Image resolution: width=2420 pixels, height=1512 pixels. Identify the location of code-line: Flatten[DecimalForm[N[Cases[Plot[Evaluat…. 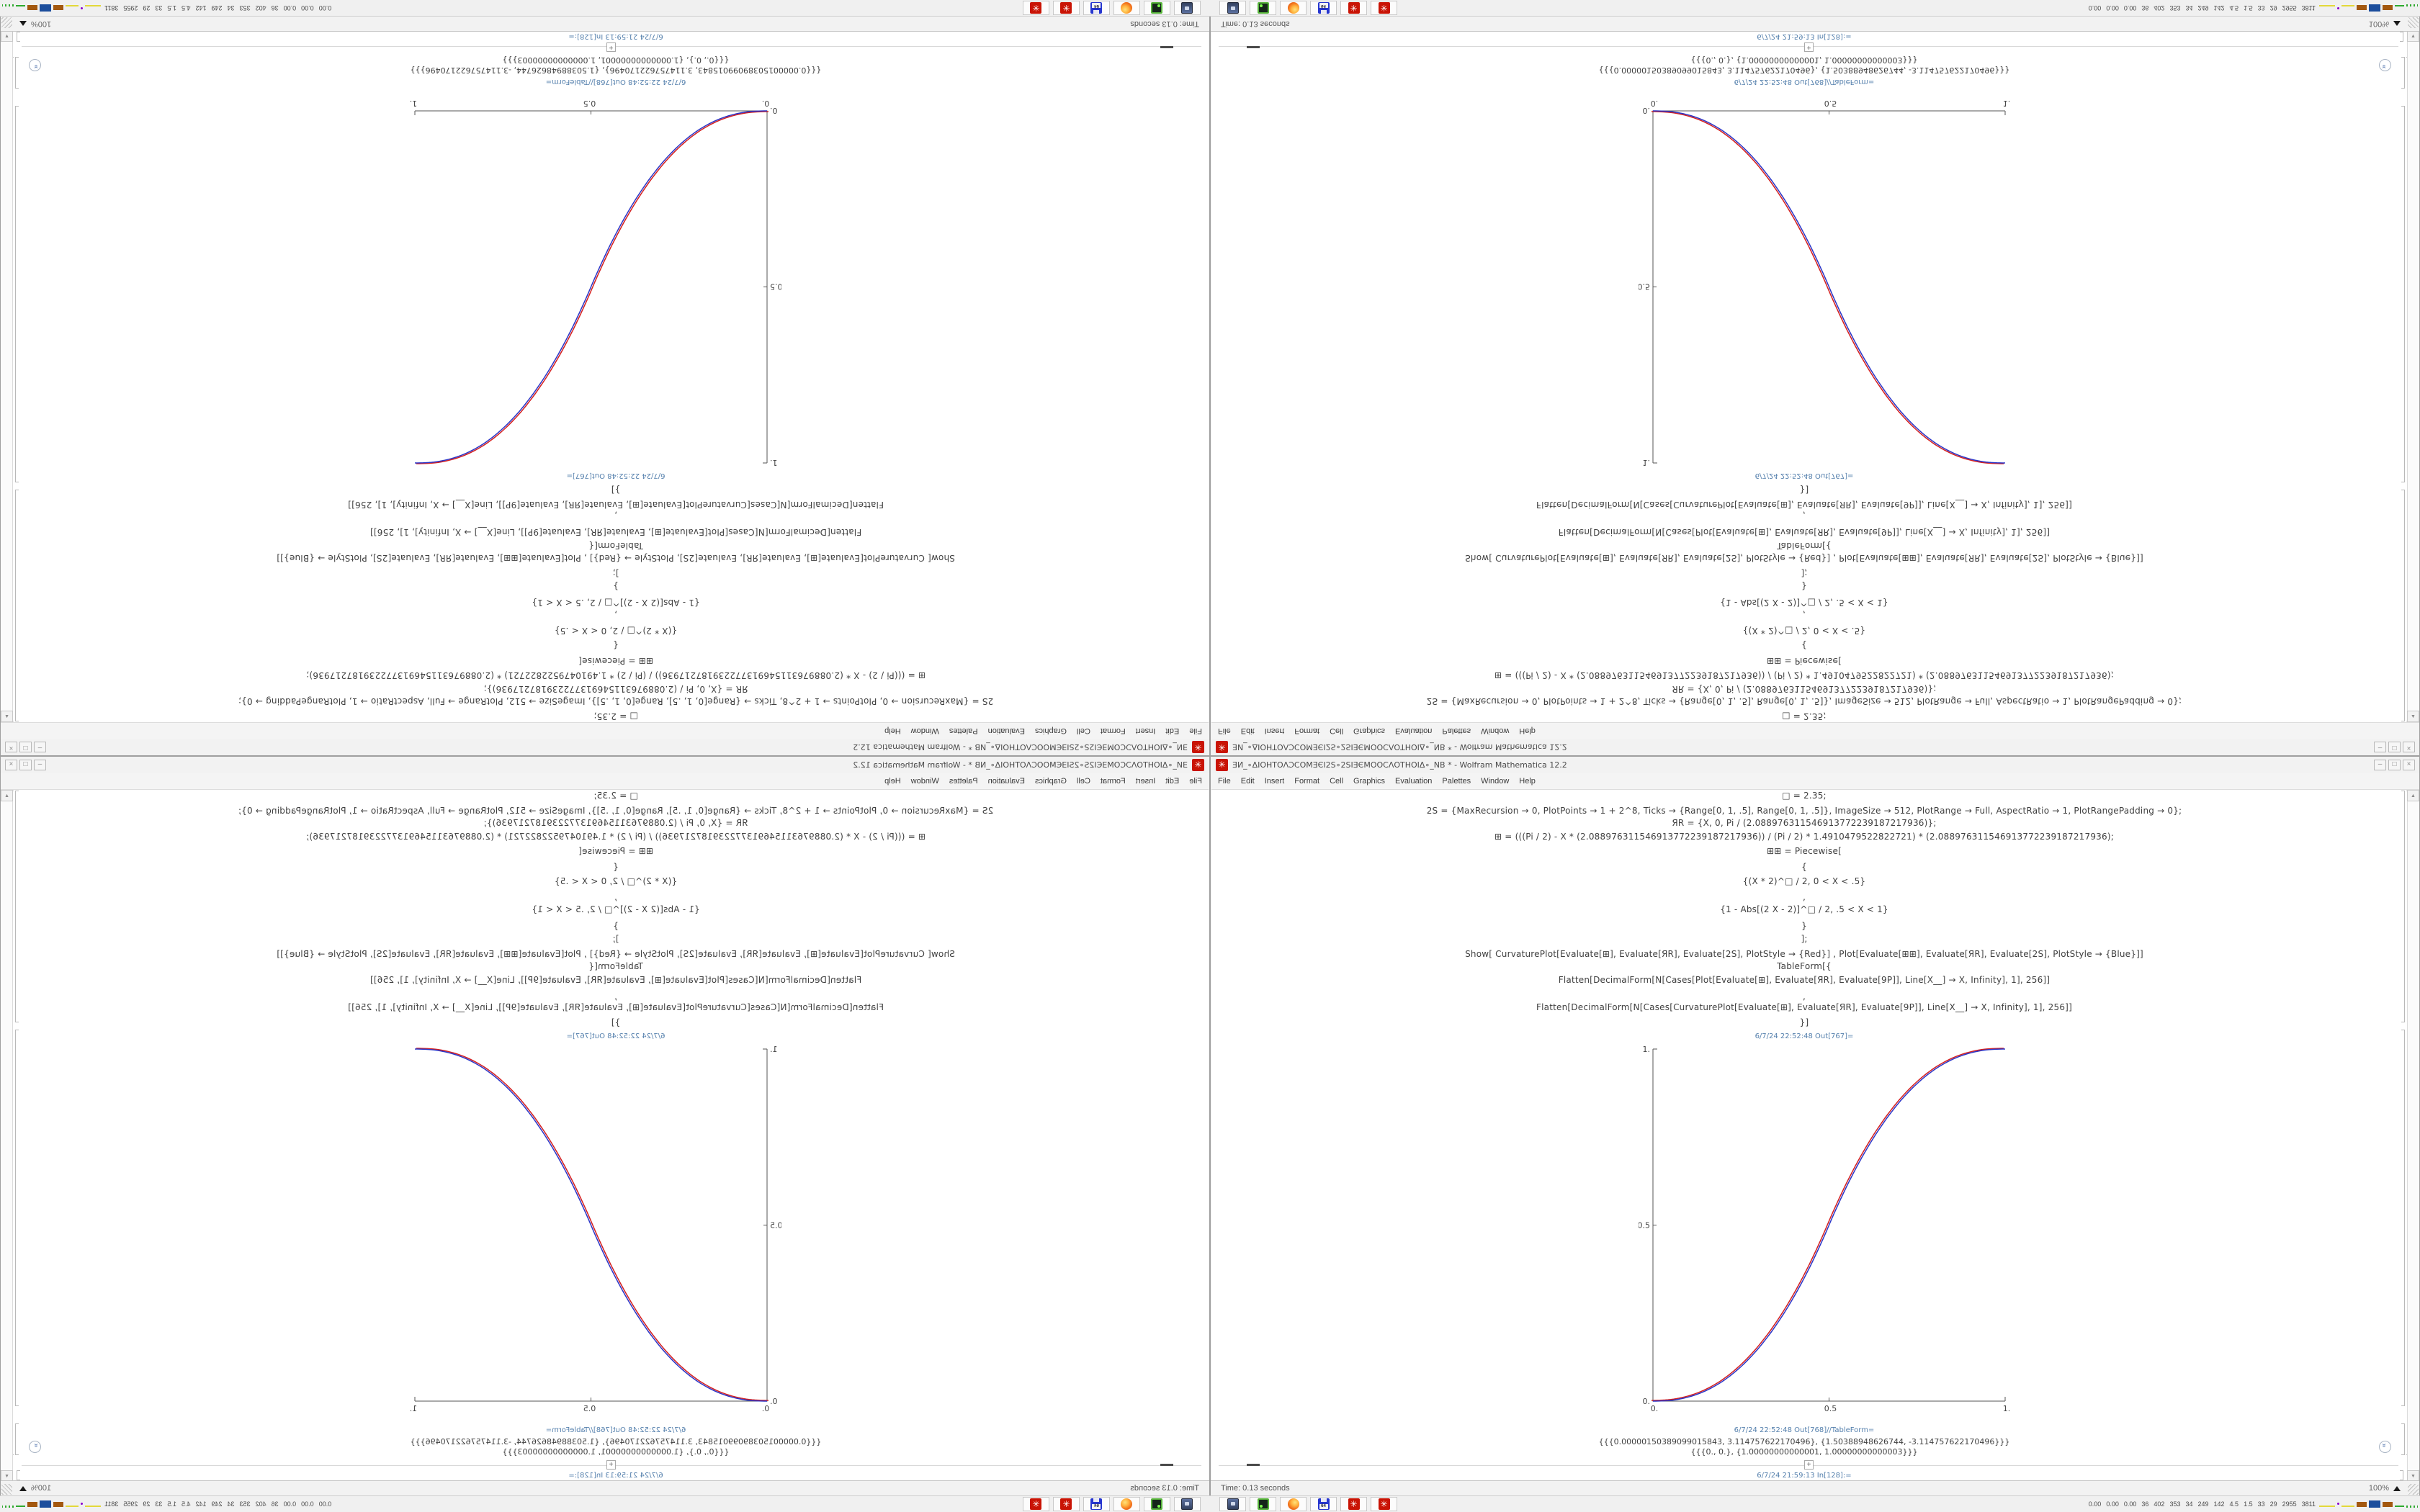
(615, 980).